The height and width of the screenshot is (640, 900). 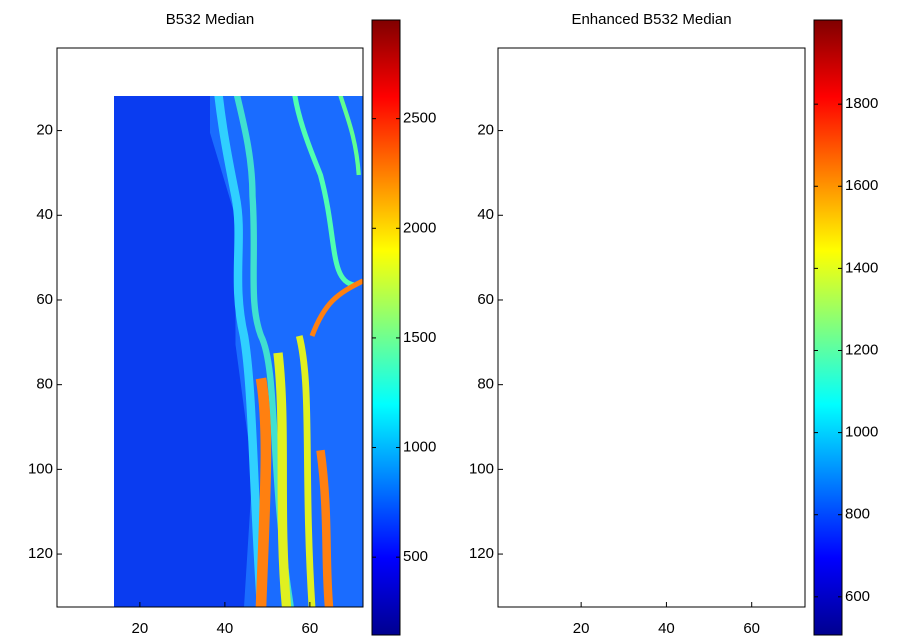 What do you see at coordinates (861, 267) in the screenshot?
I see `colorbar-tick-label: 1400` at bounding box center [861, 267].